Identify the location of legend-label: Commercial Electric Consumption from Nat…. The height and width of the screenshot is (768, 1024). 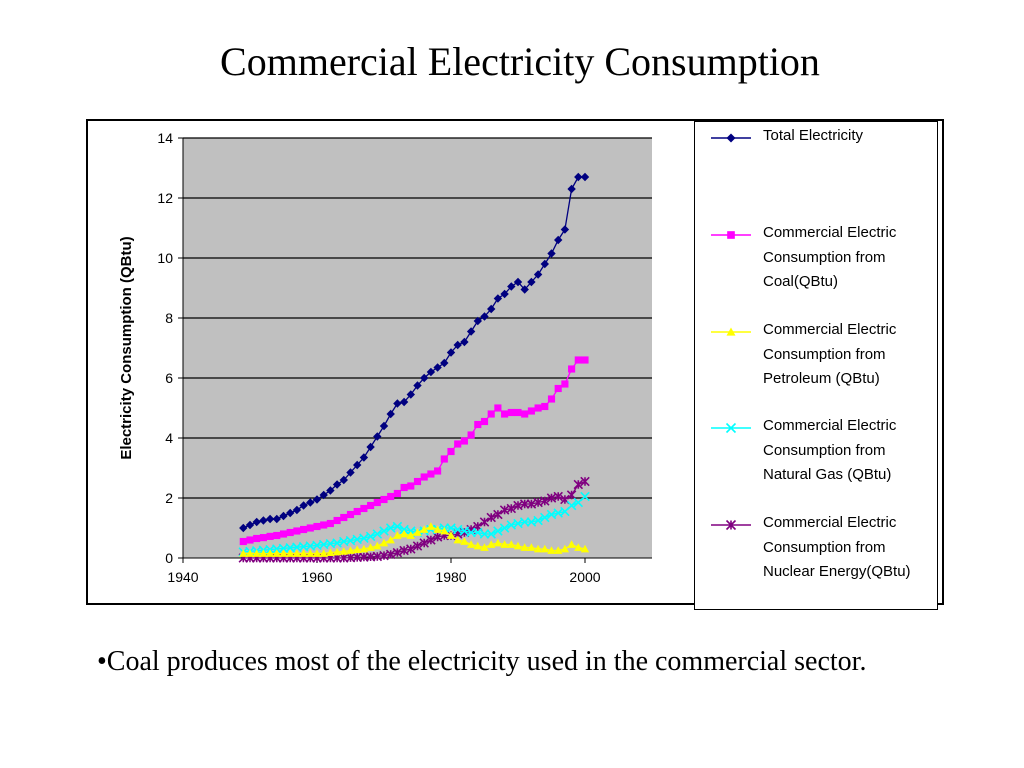
(830, 450).